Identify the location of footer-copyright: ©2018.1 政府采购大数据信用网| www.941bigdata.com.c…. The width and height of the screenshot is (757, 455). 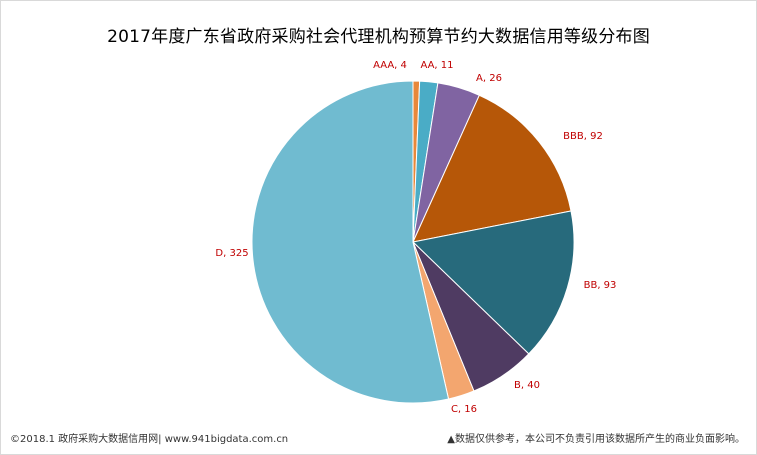
(149, 439).